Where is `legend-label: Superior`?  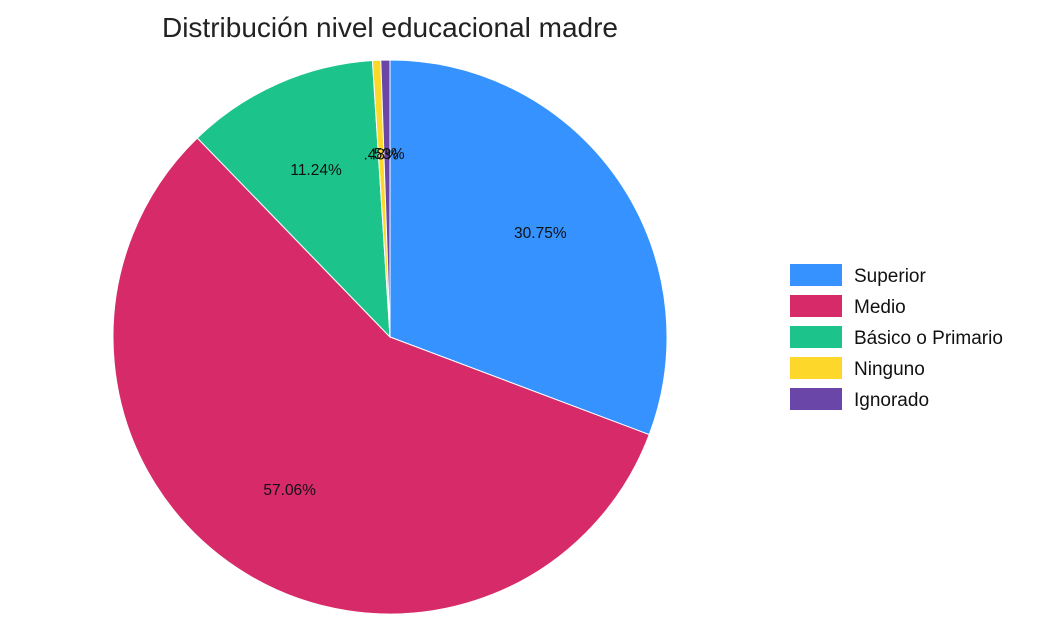
legend-label: Superior is located at coordinates (890, 276).